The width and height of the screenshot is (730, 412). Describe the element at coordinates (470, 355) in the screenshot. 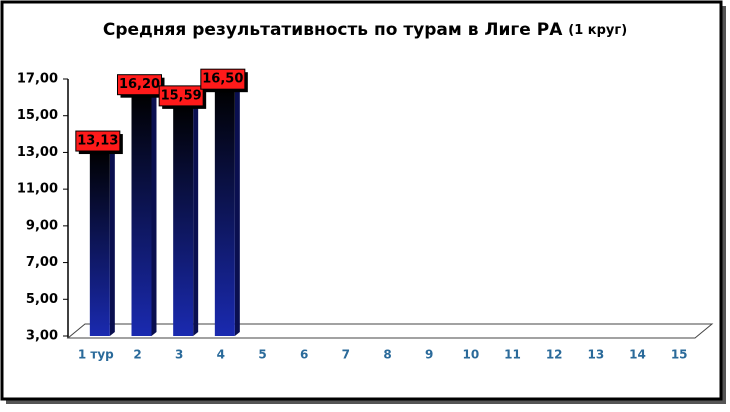

I see `x-tick-label: 10` at that location.